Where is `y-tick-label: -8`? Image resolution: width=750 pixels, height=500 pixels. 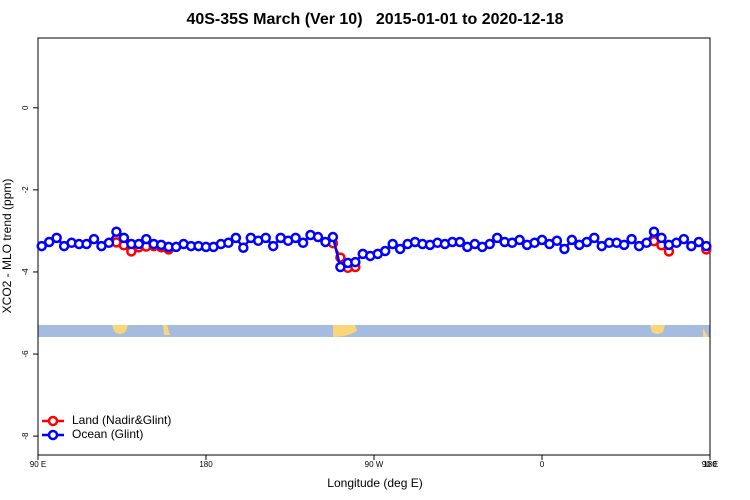 y-tick-label: -8 is located at coordinates (25, 436).